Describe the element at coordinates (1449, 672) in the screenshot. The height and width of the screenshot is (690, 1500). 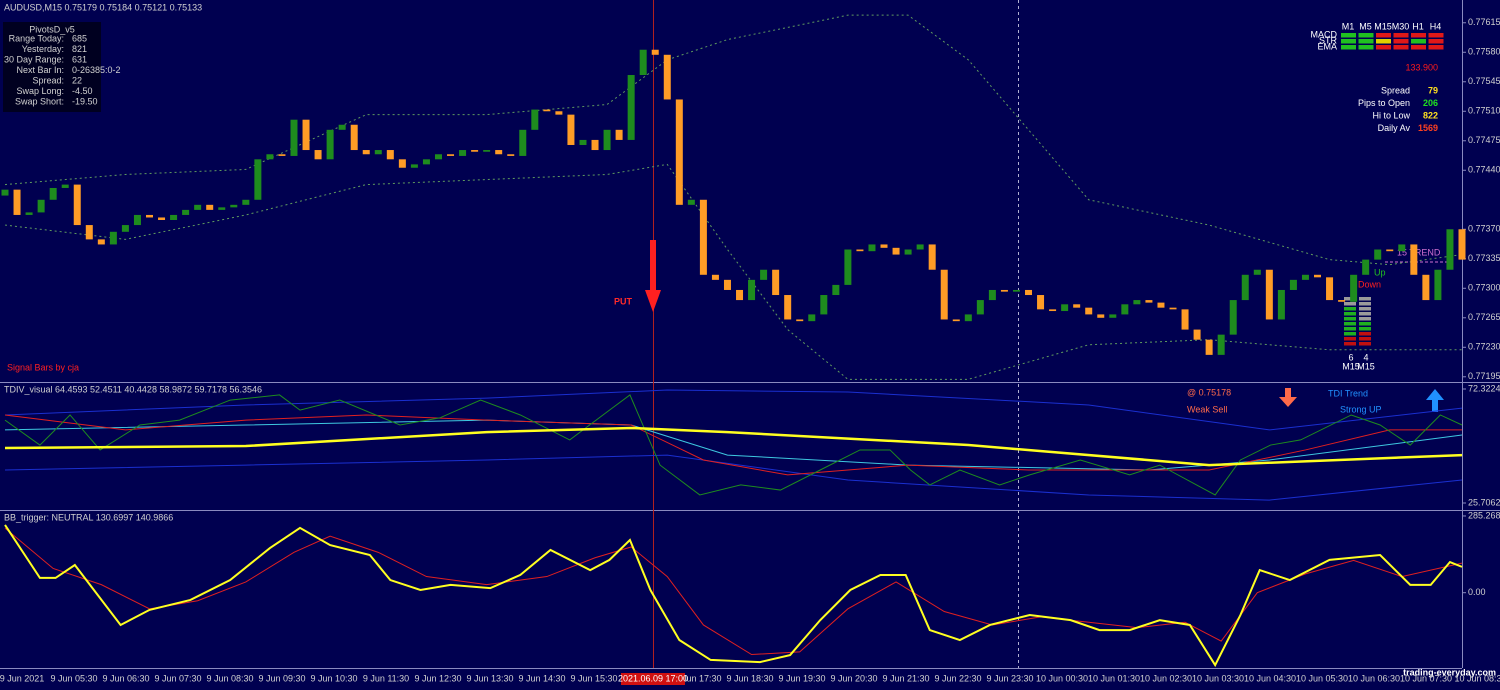
I see `watermark: trading-everyday.com` at that location.